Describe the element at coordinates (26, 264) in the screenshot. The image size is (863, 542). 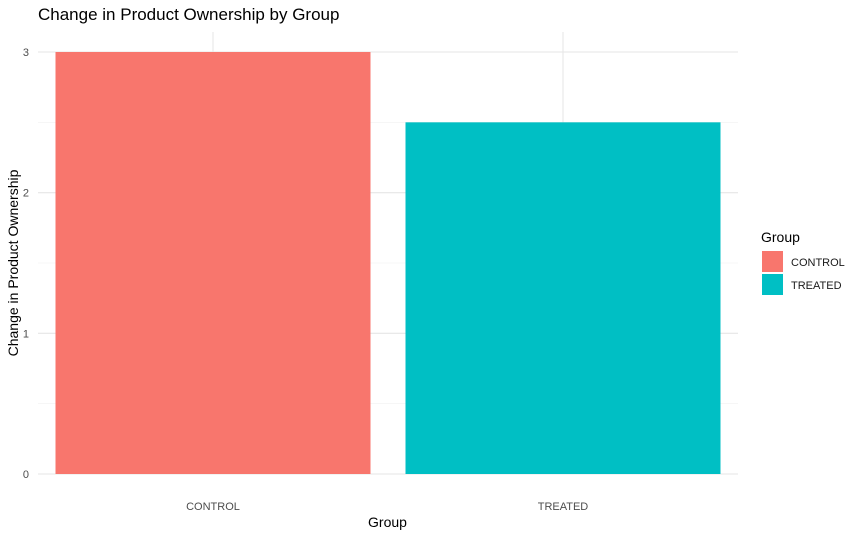
I see `y-axis-ticks: 0 1 2 3` at that location.